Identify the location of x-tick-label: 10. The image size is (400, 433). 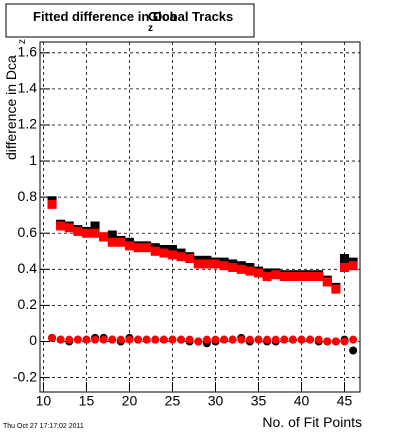
(44, 401).